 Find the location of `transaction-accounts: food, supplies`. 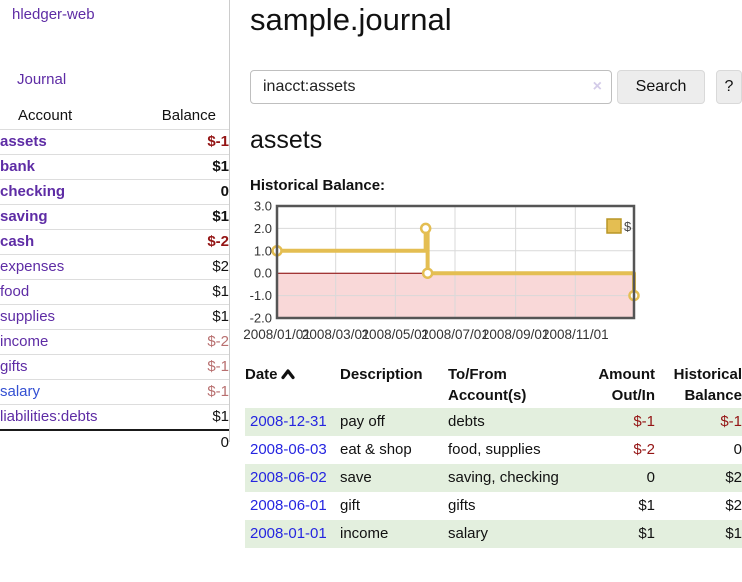

transaction-accounts: food, supplies is located at coordinates (494, 449).